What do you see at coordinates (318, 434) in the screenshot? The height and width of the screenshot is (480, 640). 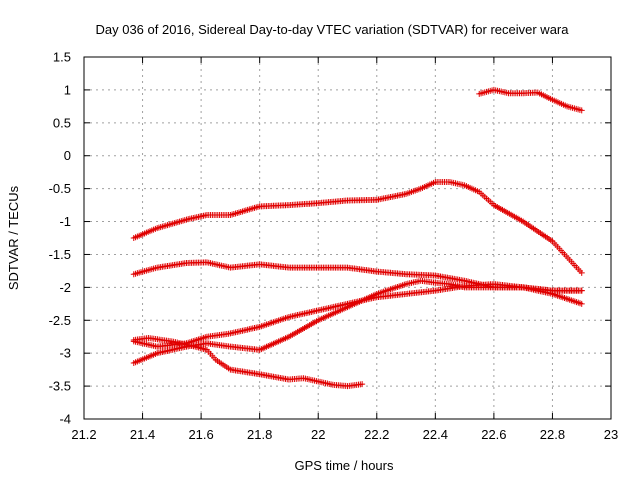 I see `x-tick-label: 22` at bounding box center [318, 434].